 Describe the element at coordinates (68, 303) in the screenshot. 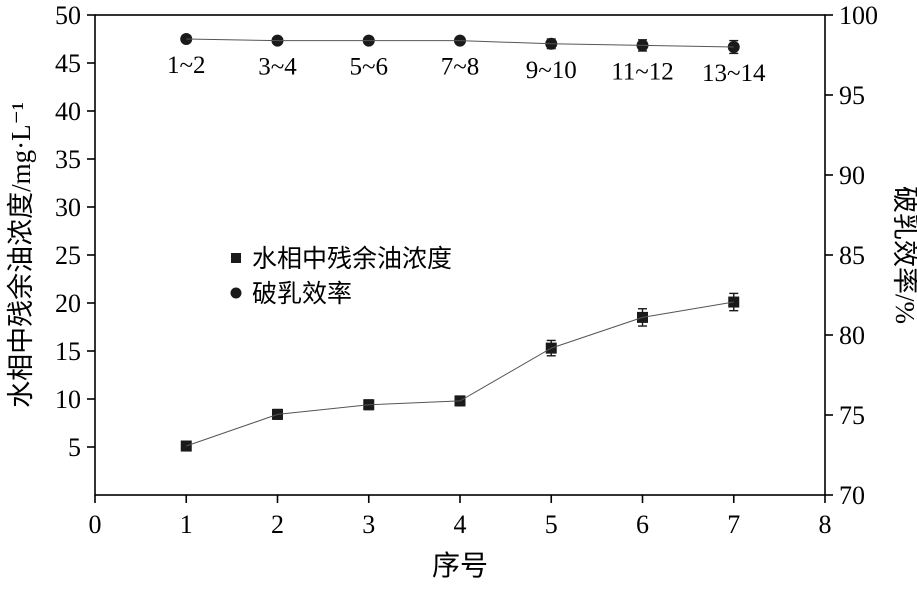

I see `tick-label: 20` at that location.